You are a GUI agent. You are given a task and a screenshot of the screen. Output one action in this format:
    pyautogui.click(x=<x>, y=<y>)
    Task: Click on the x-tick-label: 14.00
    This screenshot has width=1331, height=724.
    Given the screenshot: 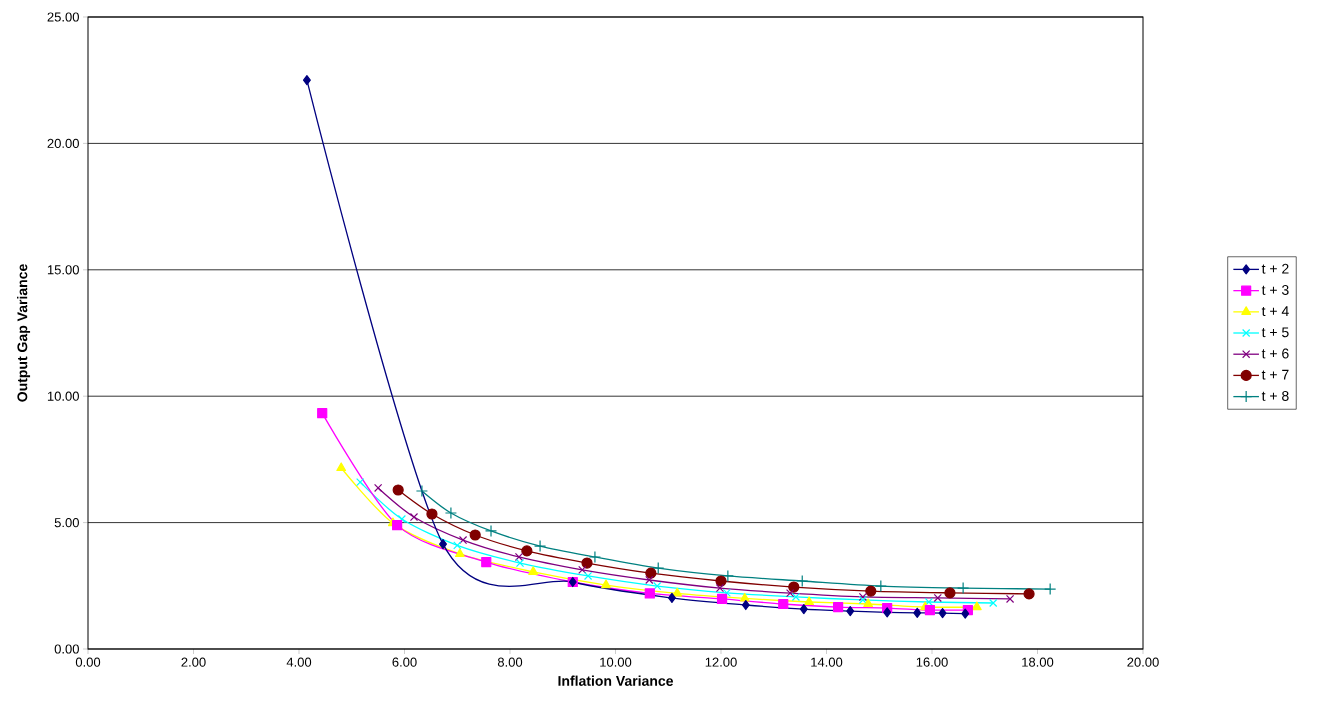 What is the action you would take?
    pyautogui.click(x=827, y=662)
    